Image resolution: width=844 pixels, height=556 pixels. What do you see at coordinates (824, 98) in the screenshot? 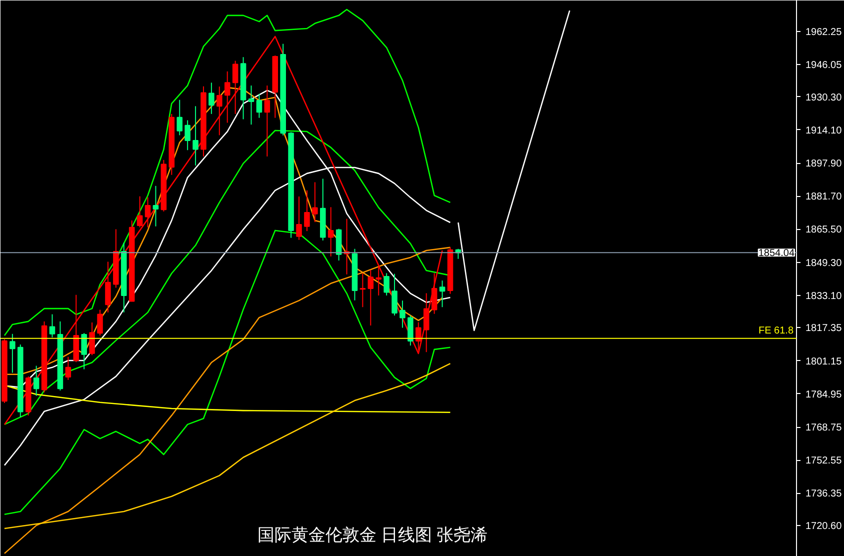
I see `y-tick-label: 1930.30` at bounding box center [824, 98].